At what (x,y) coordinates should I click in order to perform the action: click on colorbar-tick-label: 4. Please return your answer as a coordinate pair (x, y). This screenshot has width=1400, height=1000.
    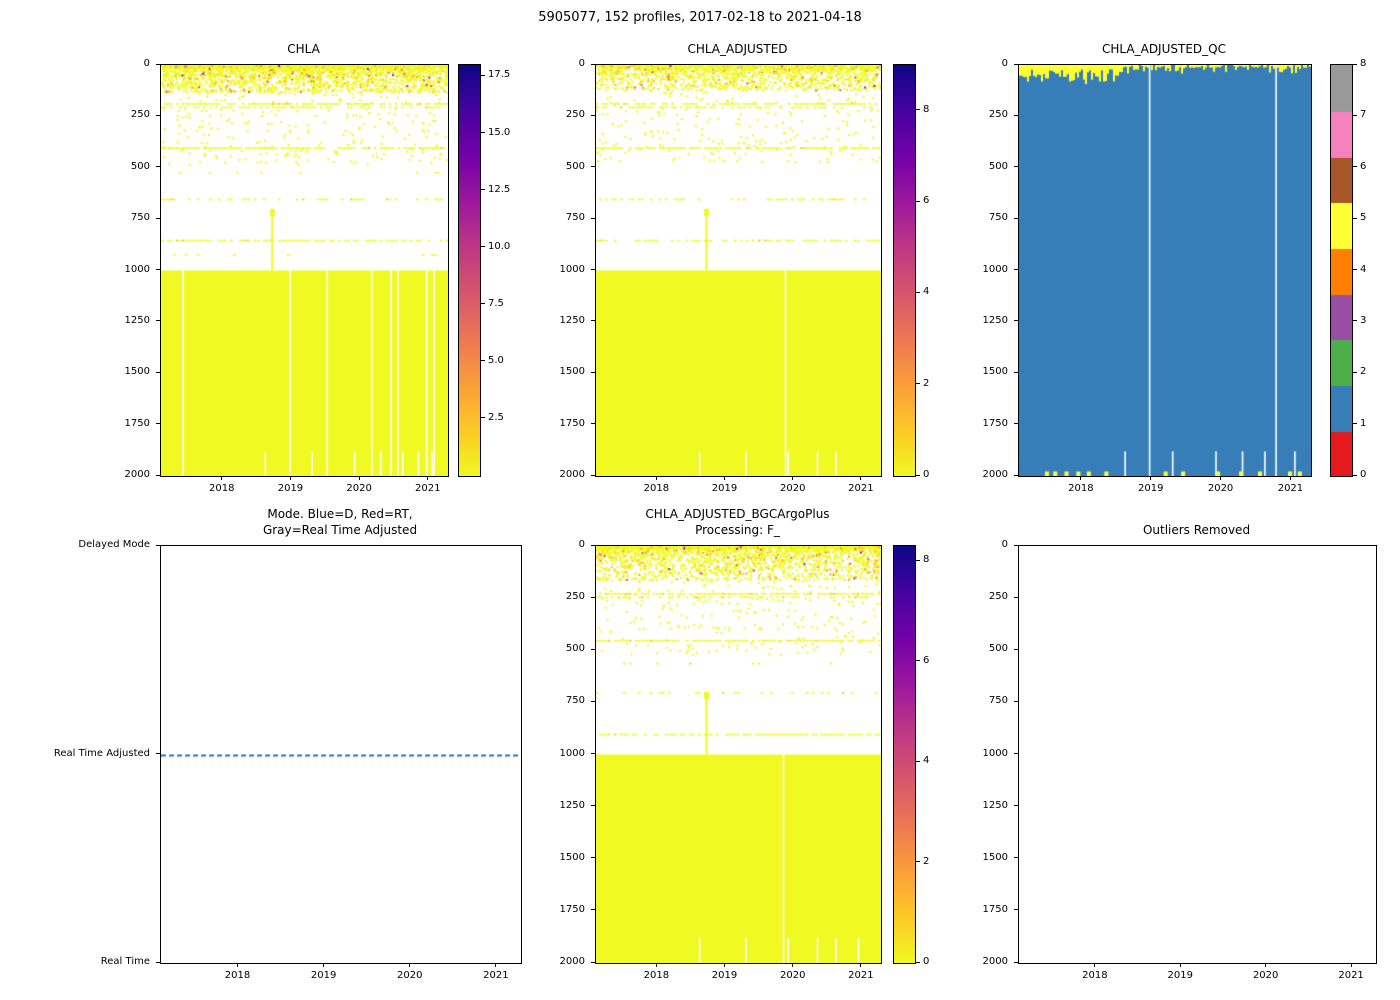
    Looking at the image, I should click on (926, 292).